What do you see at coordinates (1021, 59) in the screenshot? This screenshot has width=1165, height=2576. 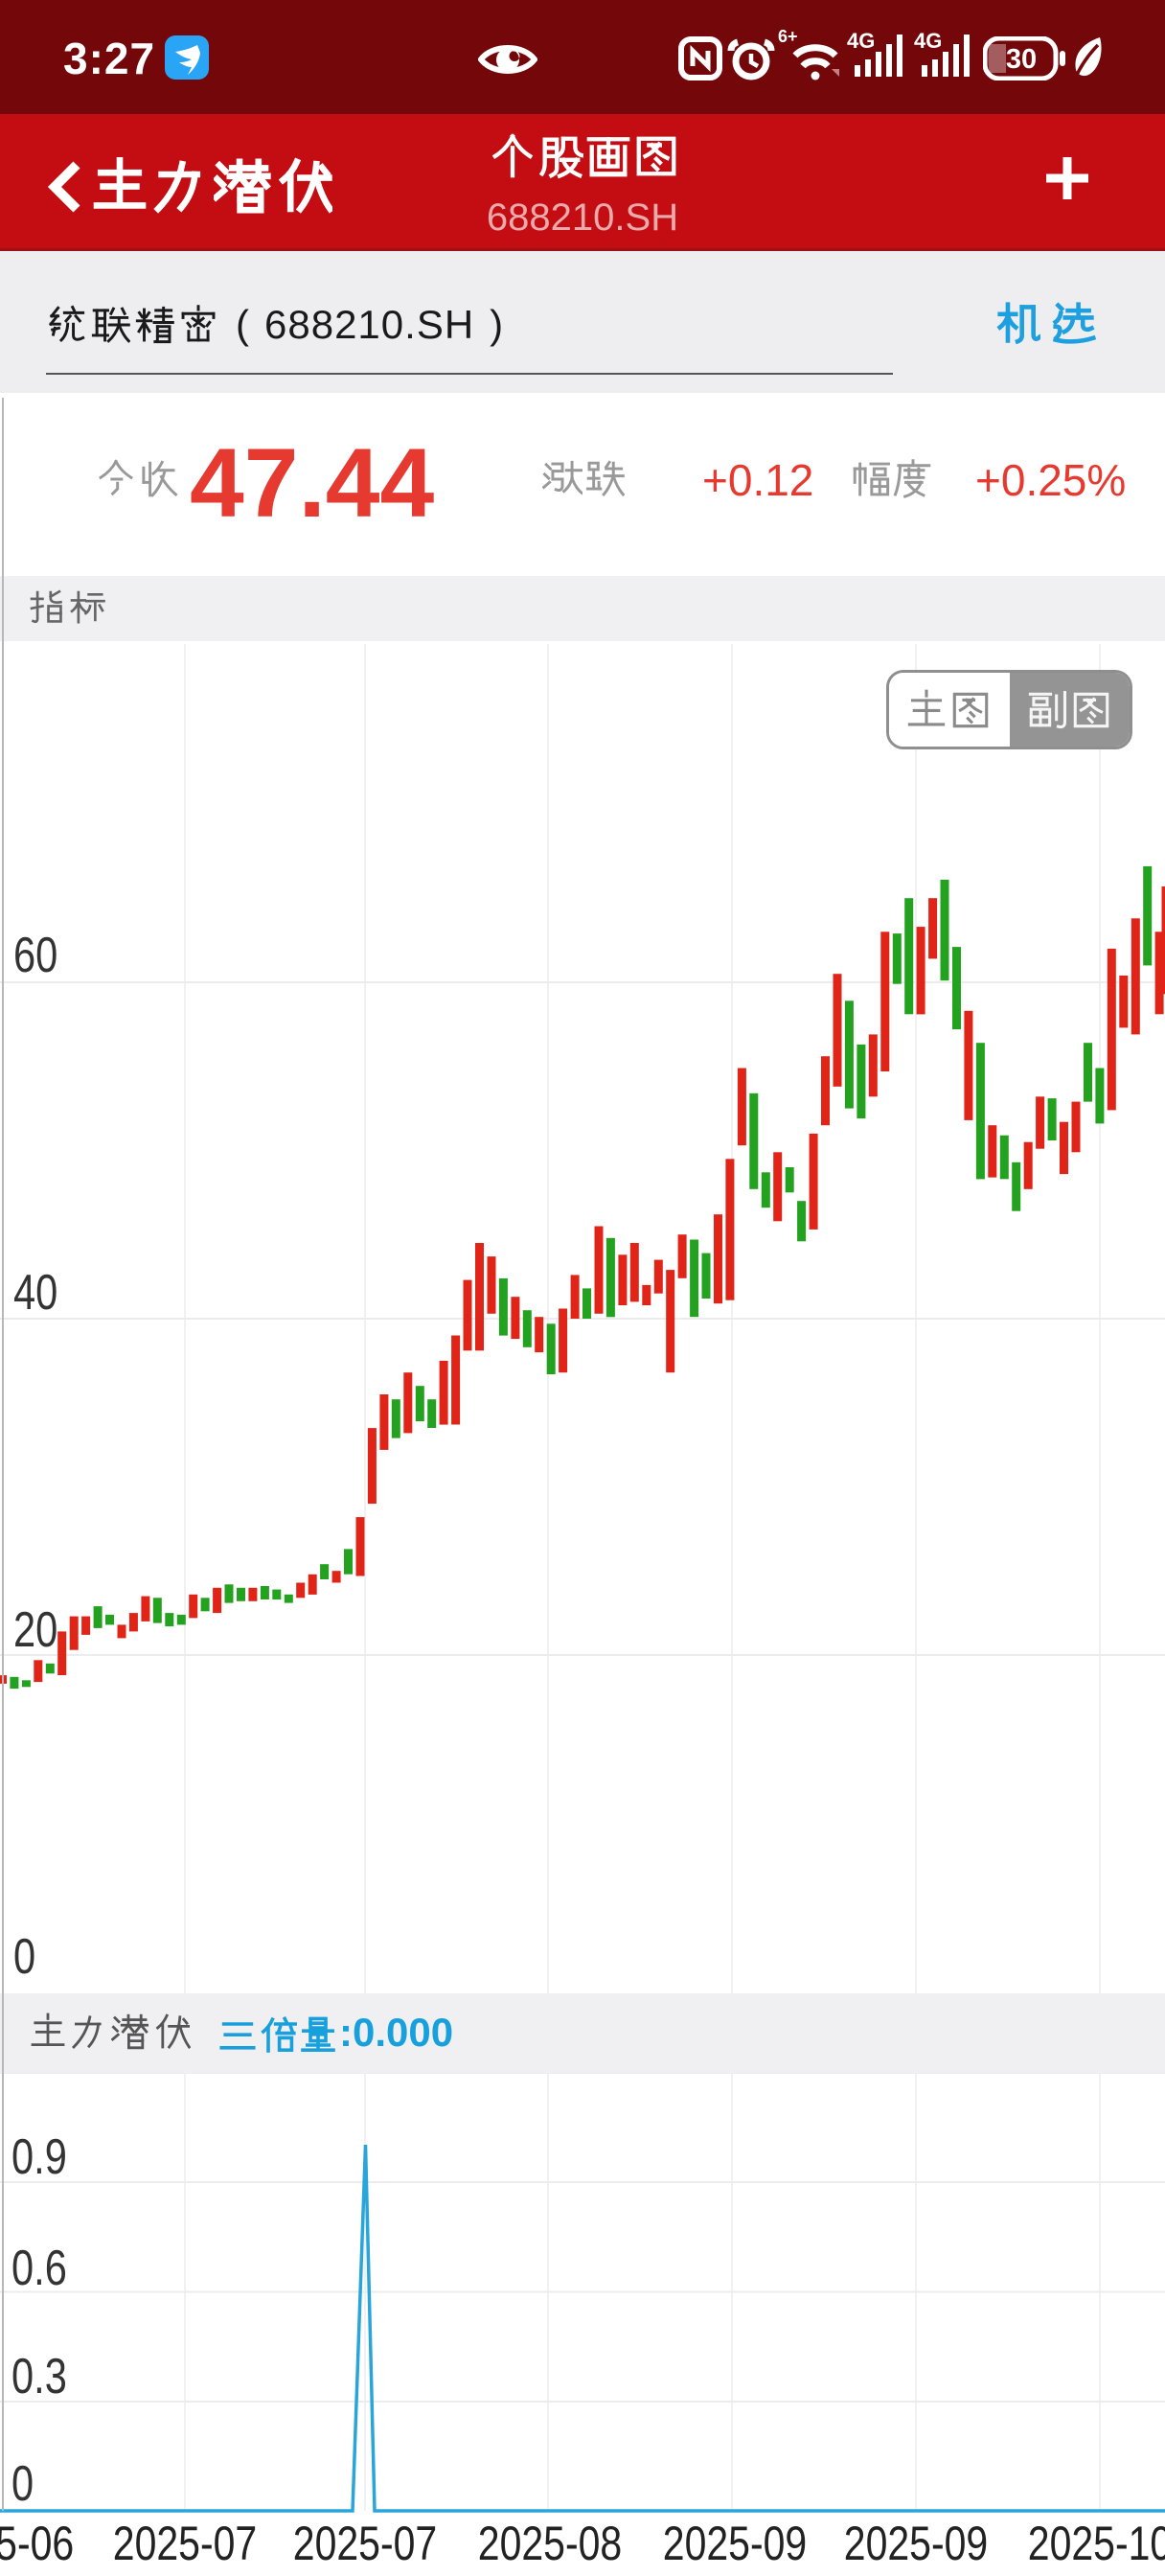 I see `svg-text: 30` at bounding box center [1021, 59].